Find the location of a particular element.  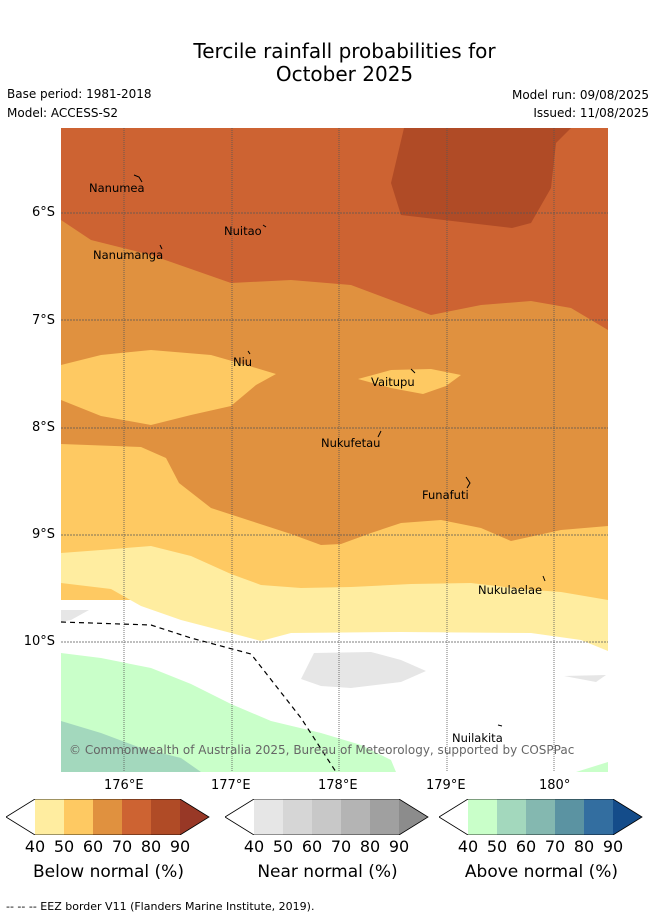

place-label-nukufetau: Nukufetau is located at coordinates (351, 443).